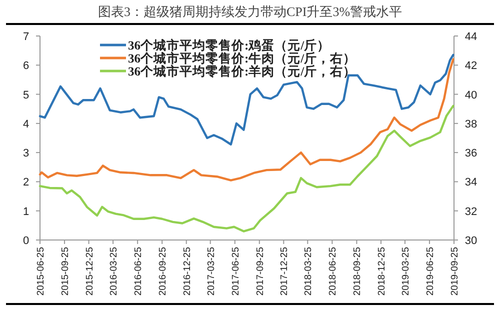 The height and width of the screenshot is (330, 500). Describe the element at coordinates (333, 271) in the screenshot. I see `x-tick-label: 2018-06-25` at that location.